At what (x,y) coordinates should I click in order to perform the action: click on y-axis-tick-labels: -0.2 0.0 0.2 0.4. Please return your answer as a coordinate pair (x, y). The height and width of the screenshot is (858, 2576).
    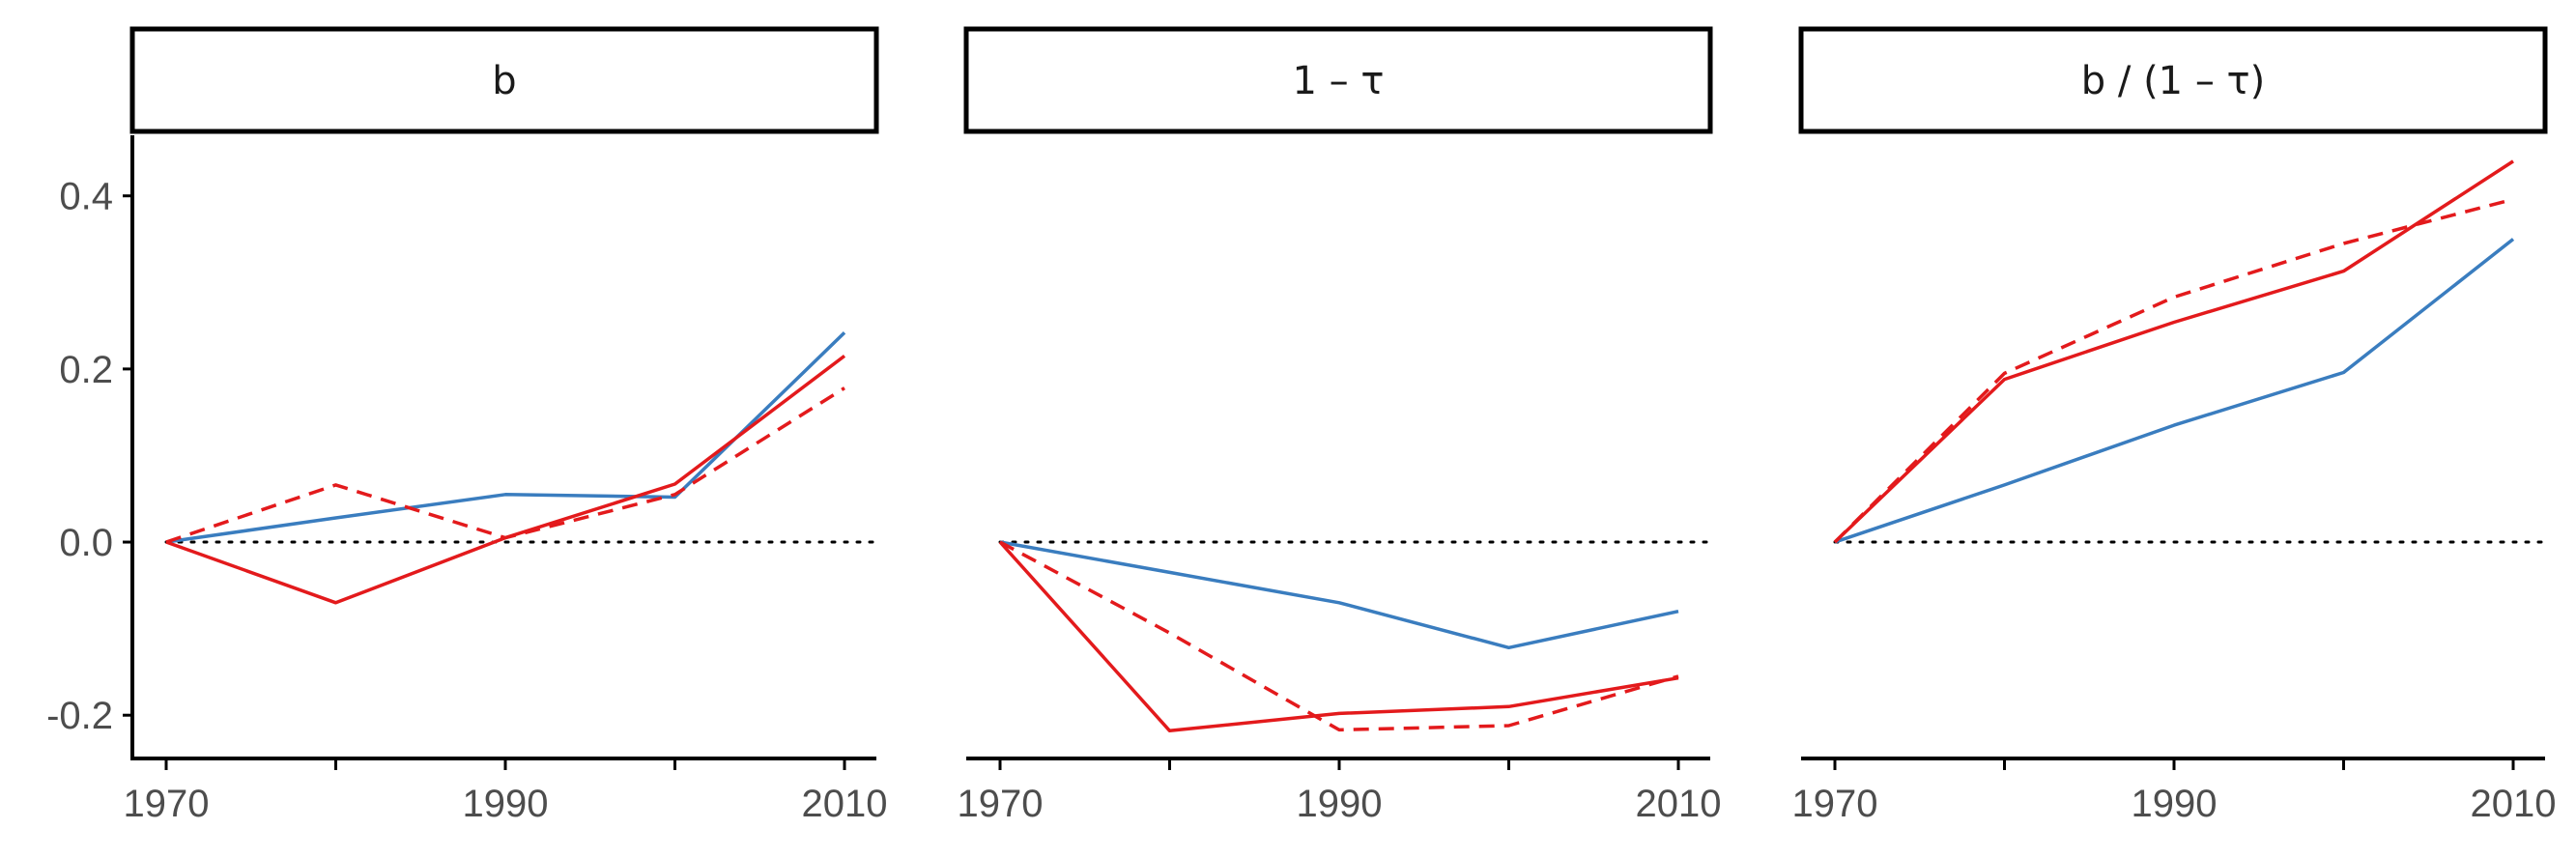
    Looking at the image, I should click on (79, 456).